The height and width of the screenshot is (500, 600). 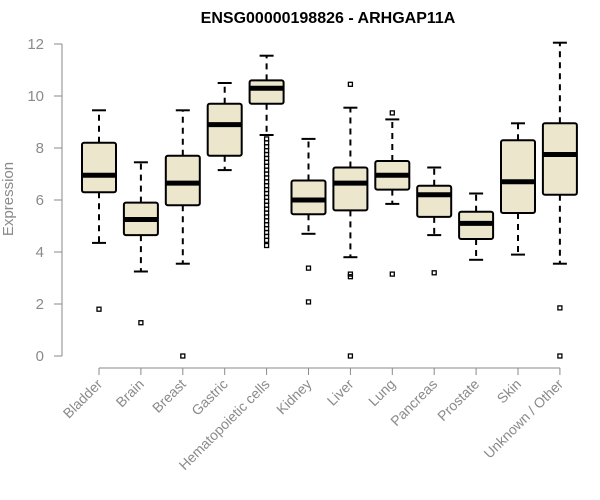 What do you see at coordinates (8, 199) in the screenshot?
I see `y-axis-label: Expression` at bounding box center [8, 199].